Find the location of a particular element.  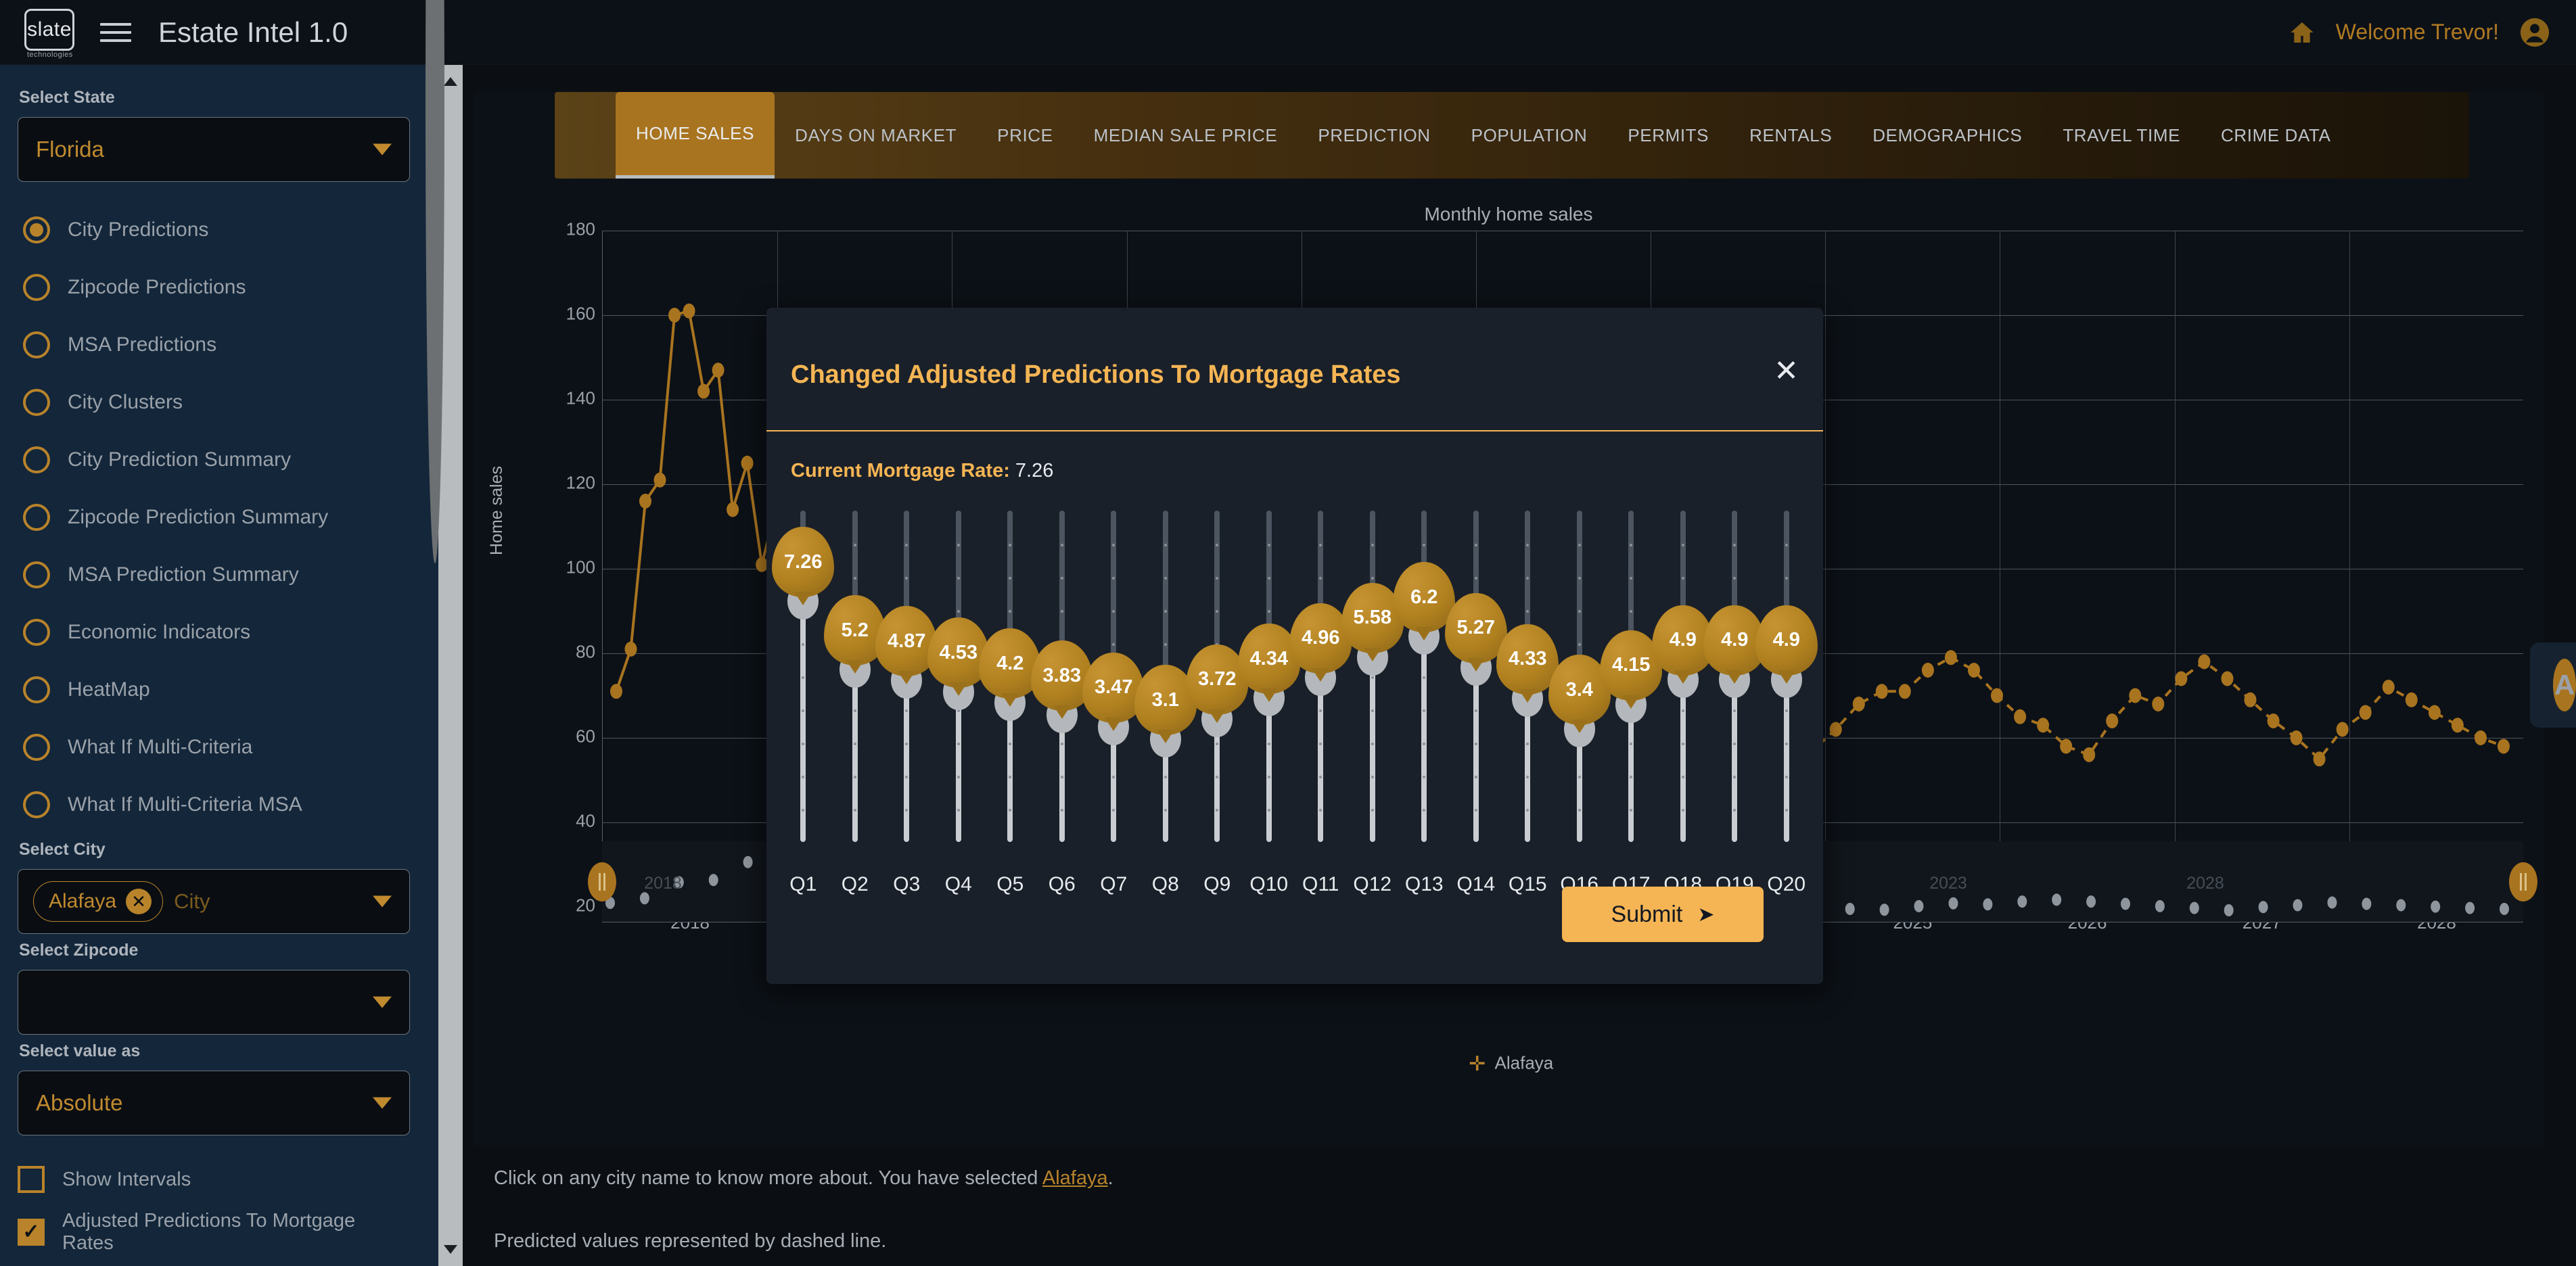

slider-track: 4.15 is located at coordinates (1631, 676).